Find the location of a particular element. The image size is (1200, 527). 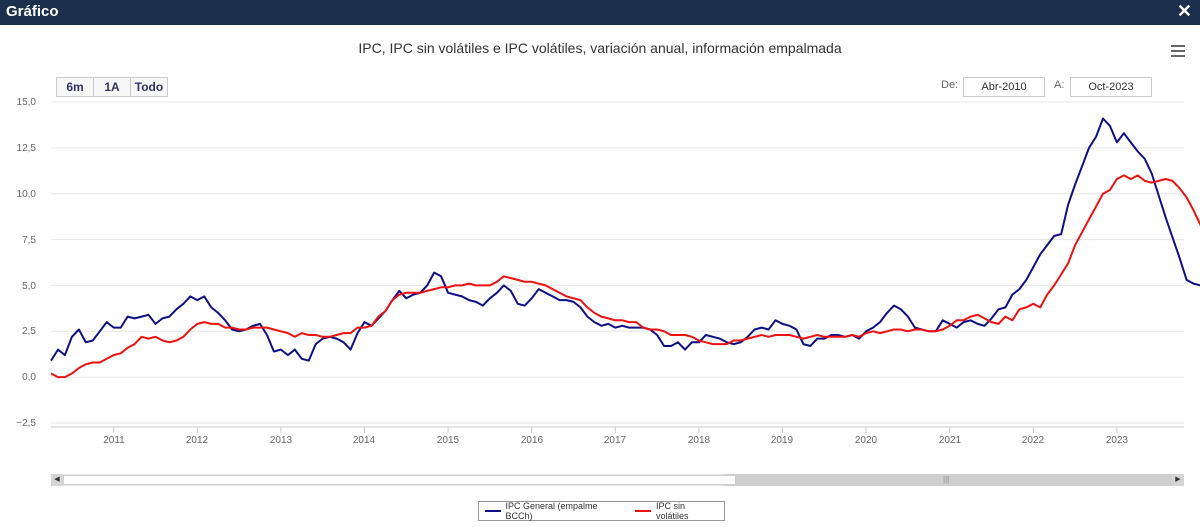

to-date-label: A: is located at coordinates (1059, 85).